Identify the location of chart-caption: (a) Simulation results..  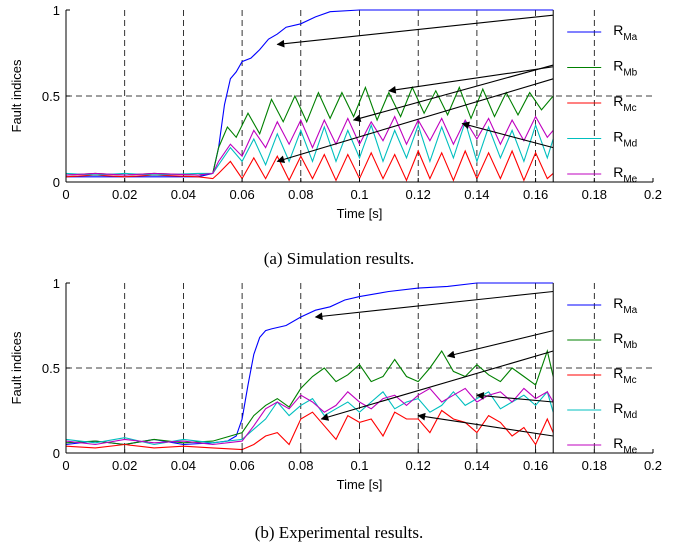
(339, 258).